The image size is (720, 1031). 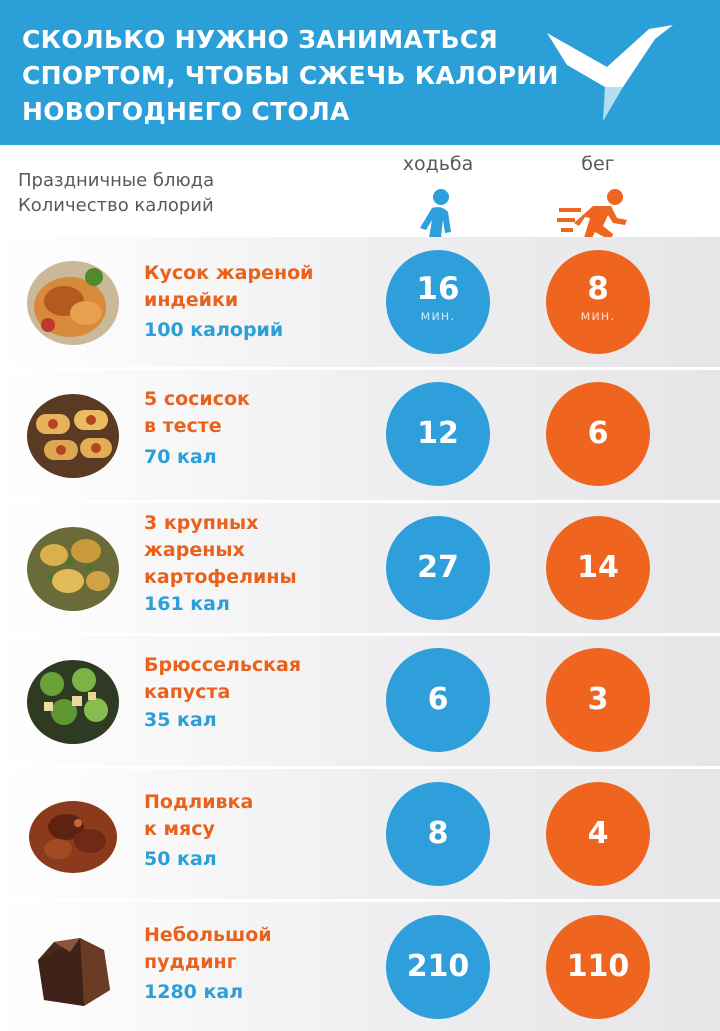 I want to click on run-minutes: 110, so click(x=598, y=966).